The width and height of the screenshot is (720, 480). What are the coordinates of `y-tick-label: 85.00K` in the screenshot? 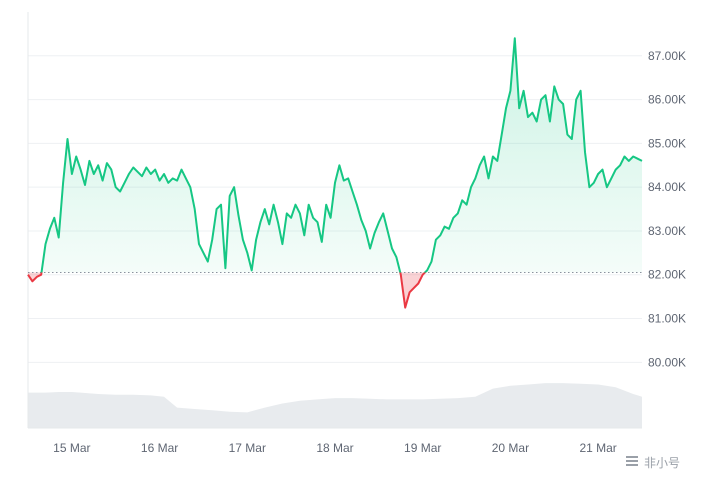 It's located at (667, 143).